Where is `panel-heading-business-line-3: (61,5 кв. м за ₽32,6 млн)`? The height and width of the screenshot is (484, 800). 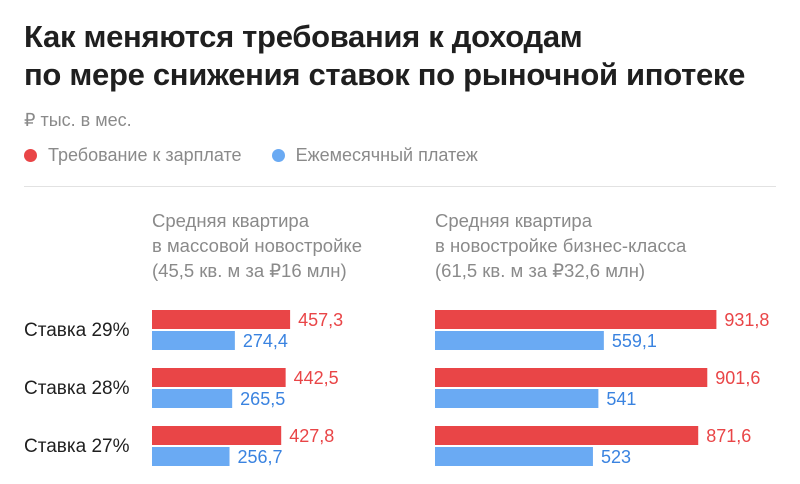 panel-heading-business-line-3: (61,5 кв. м за ₽32,6 млн) is located at coordinates (540, 270).